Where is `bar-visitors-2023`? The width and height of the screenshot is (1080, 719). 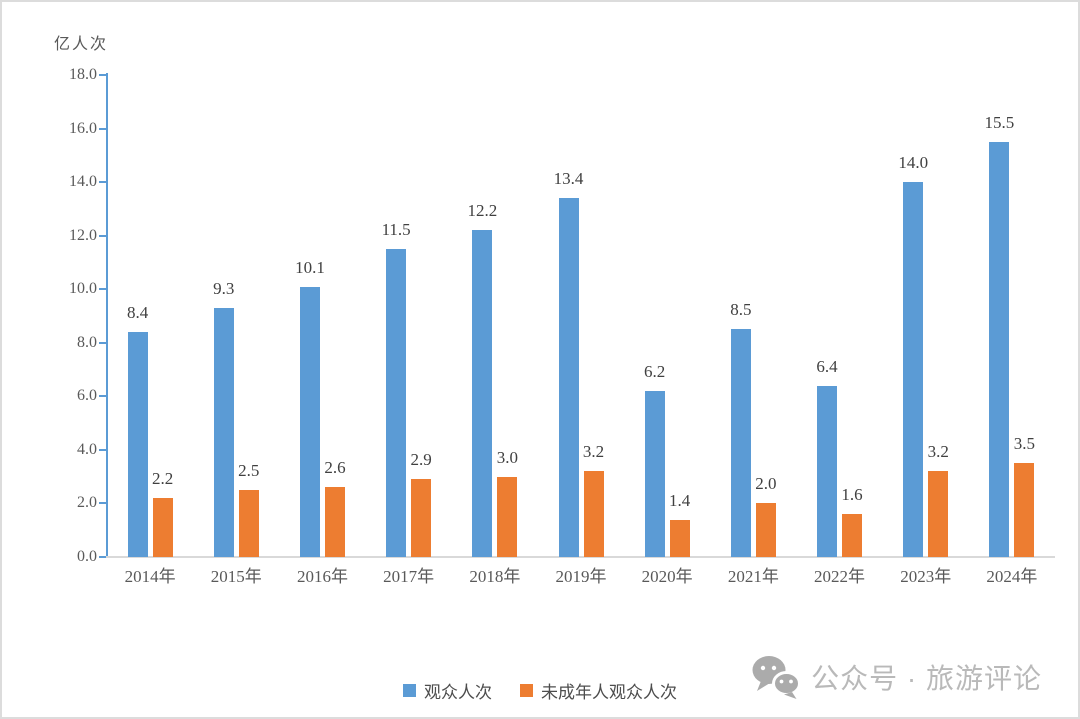 bar-visitors-2023 is located at coordinates (913, 369).